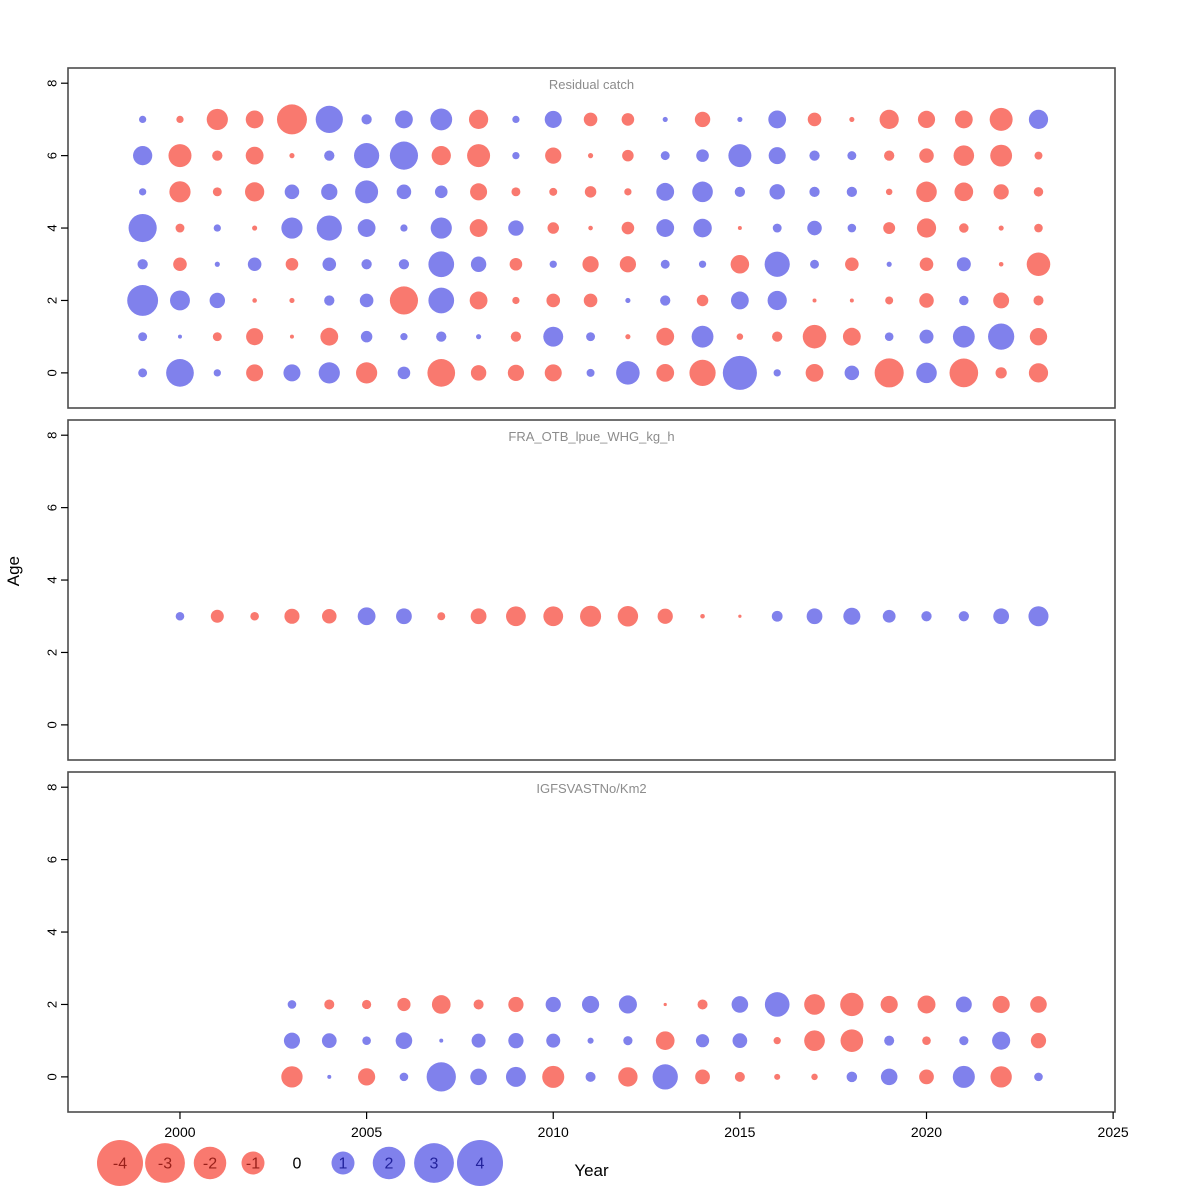  What do you see at coordinates (52, 507) in the screenshot?
I see `y-tick-label: 6` at bounding box center [52, 507].